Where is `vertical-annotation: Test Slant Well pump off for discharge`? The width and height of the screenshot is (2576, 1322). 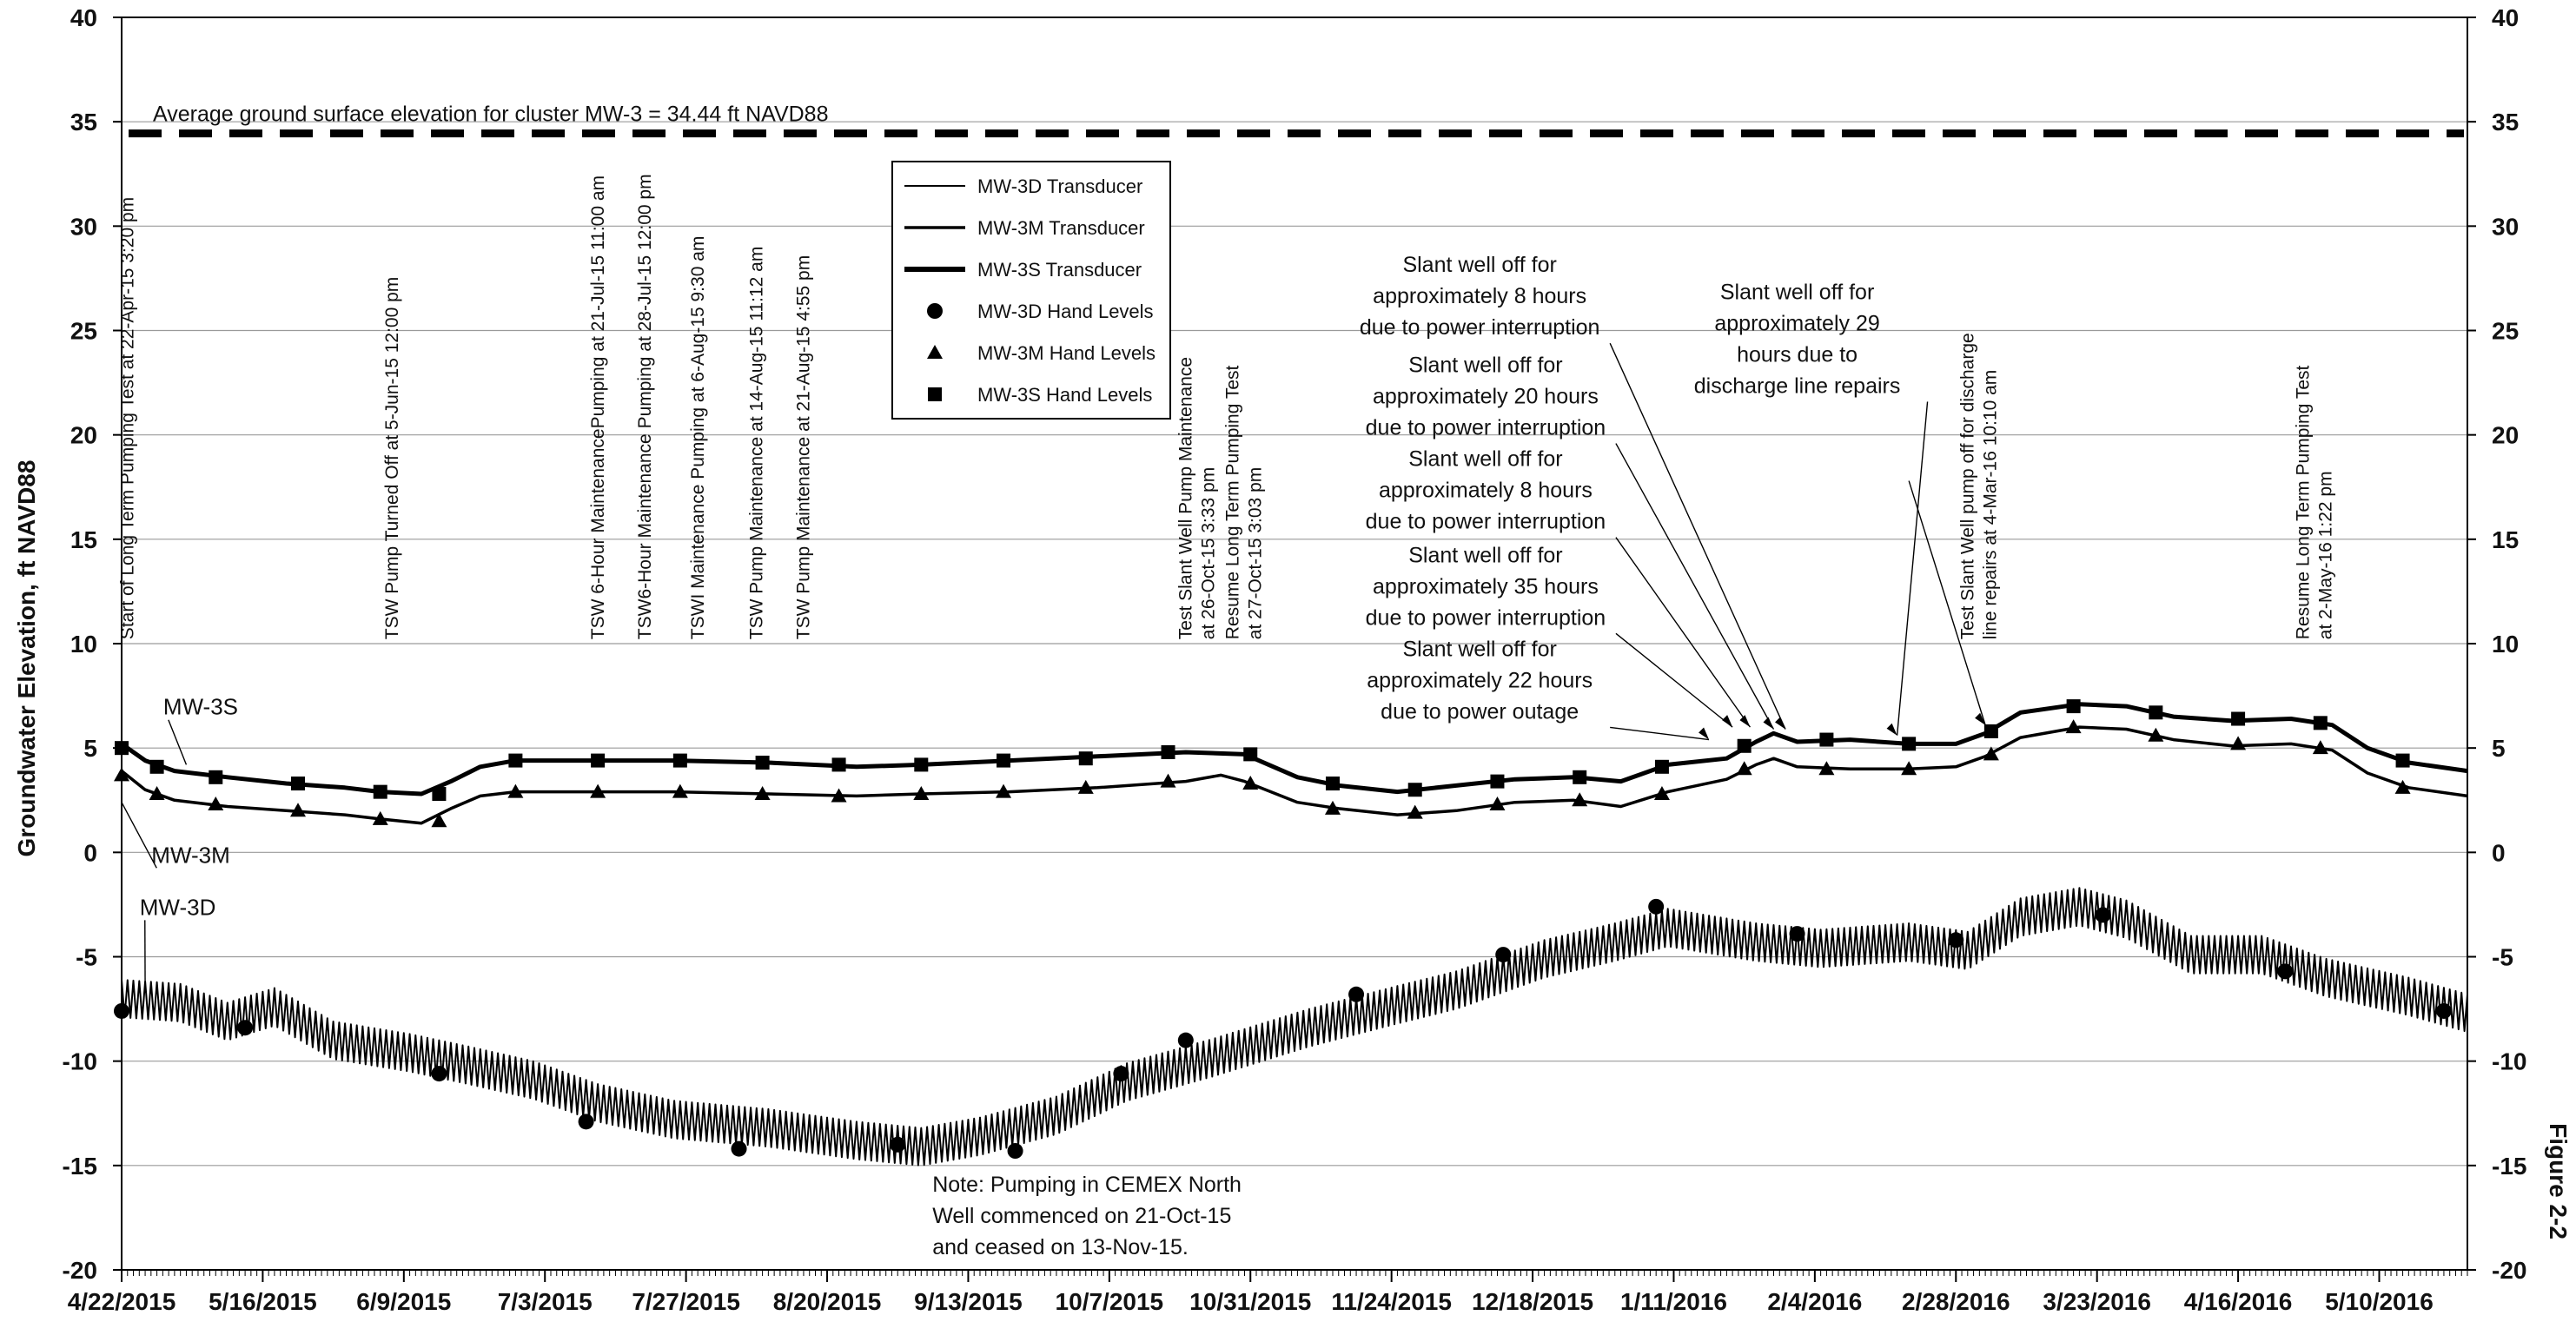 vertical-annotation: Test Slant Well pump off for discharge is located at coordinates (1968, 486).